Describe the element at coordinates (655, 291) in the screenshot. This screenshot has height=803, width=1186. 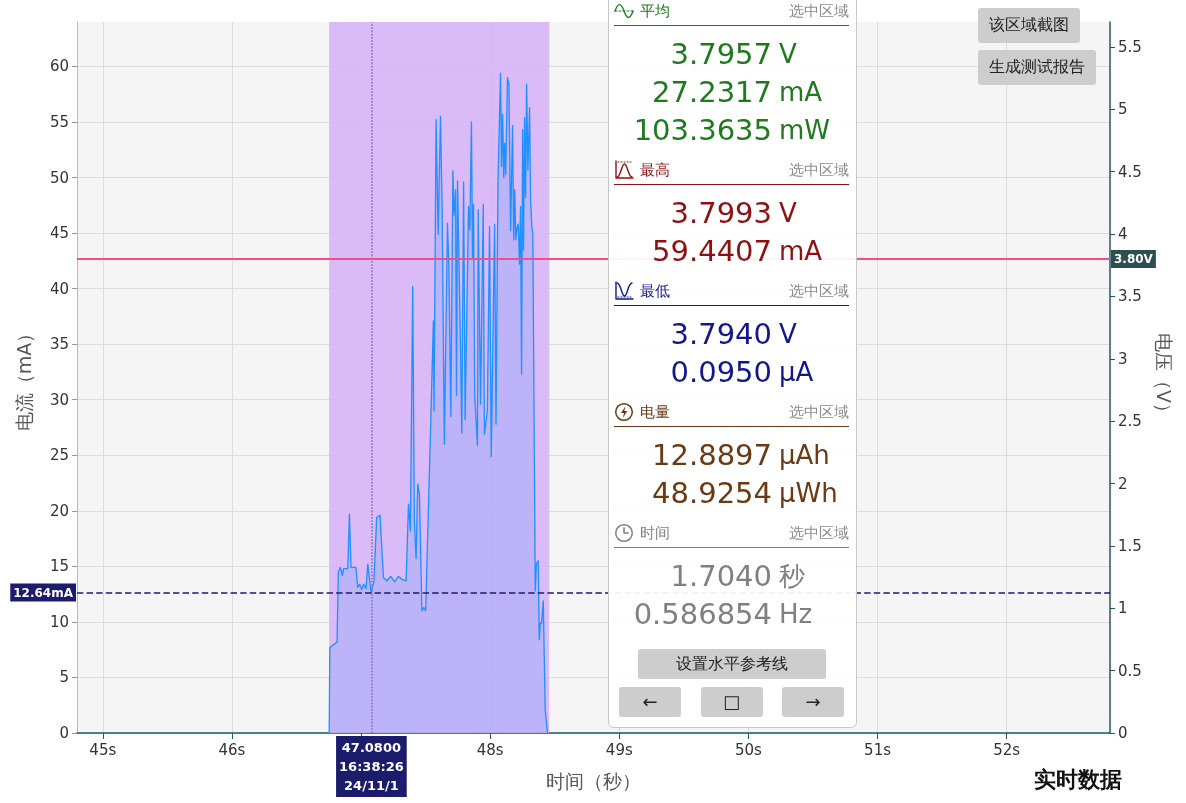
I see `annotation: 最低` at that location.